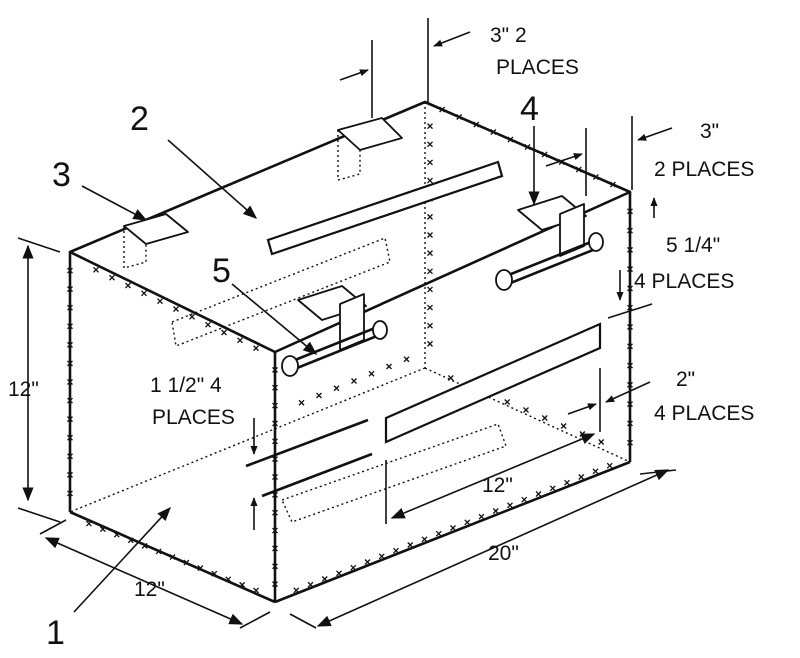 The height and width of the screenshot is (658, 800). Describe the element at coordinates (537, 67) in the screenshot. I see `dim-top-tab-line2: PLACES` at that location.